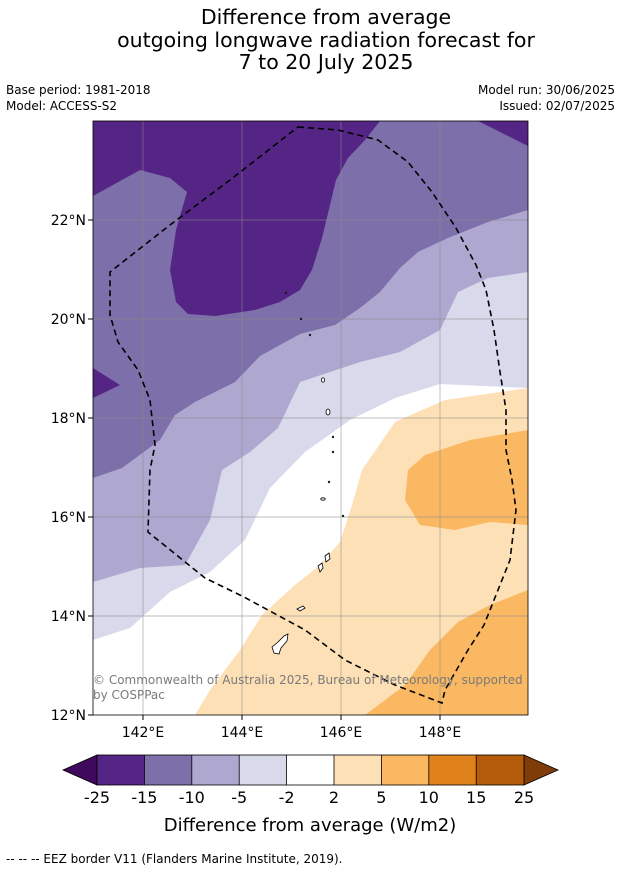  I want to click on island-sarigan, so click(329, 482).